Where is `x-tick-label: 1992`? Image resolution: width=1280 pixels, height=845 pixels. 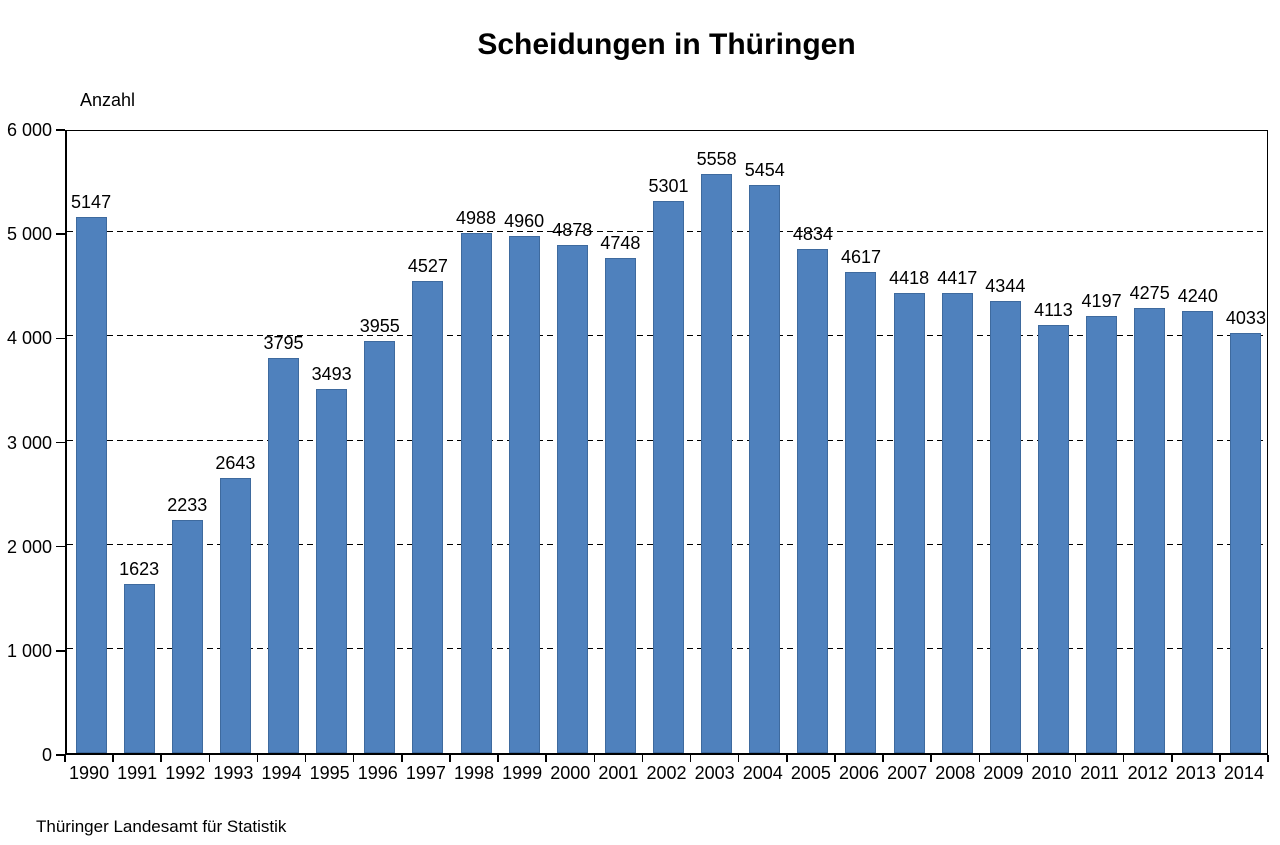 x-tick-label: 1992 is located at coordinates (185, 773).